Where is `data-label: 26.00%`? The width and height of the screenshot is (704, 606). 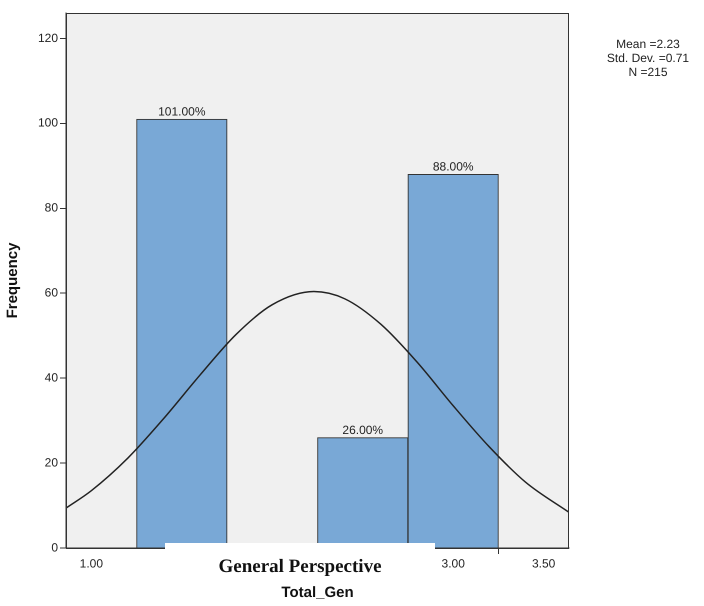
data-label: 26.00% is located at coordinates (363, 429).